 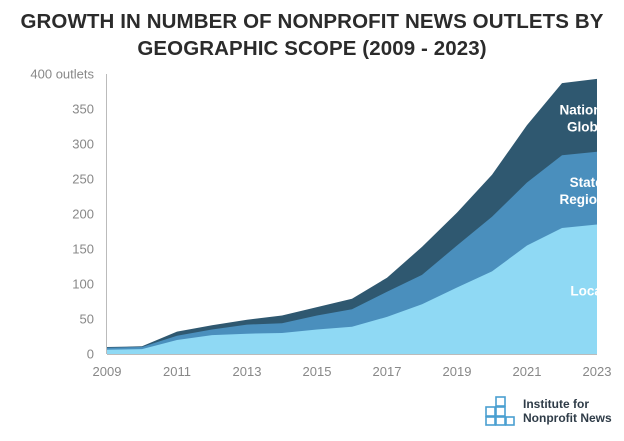 What do you see at coordinates (588, 126) in the screenshot?
I see `series-label-line: Global` at bounding box center [588, 126].